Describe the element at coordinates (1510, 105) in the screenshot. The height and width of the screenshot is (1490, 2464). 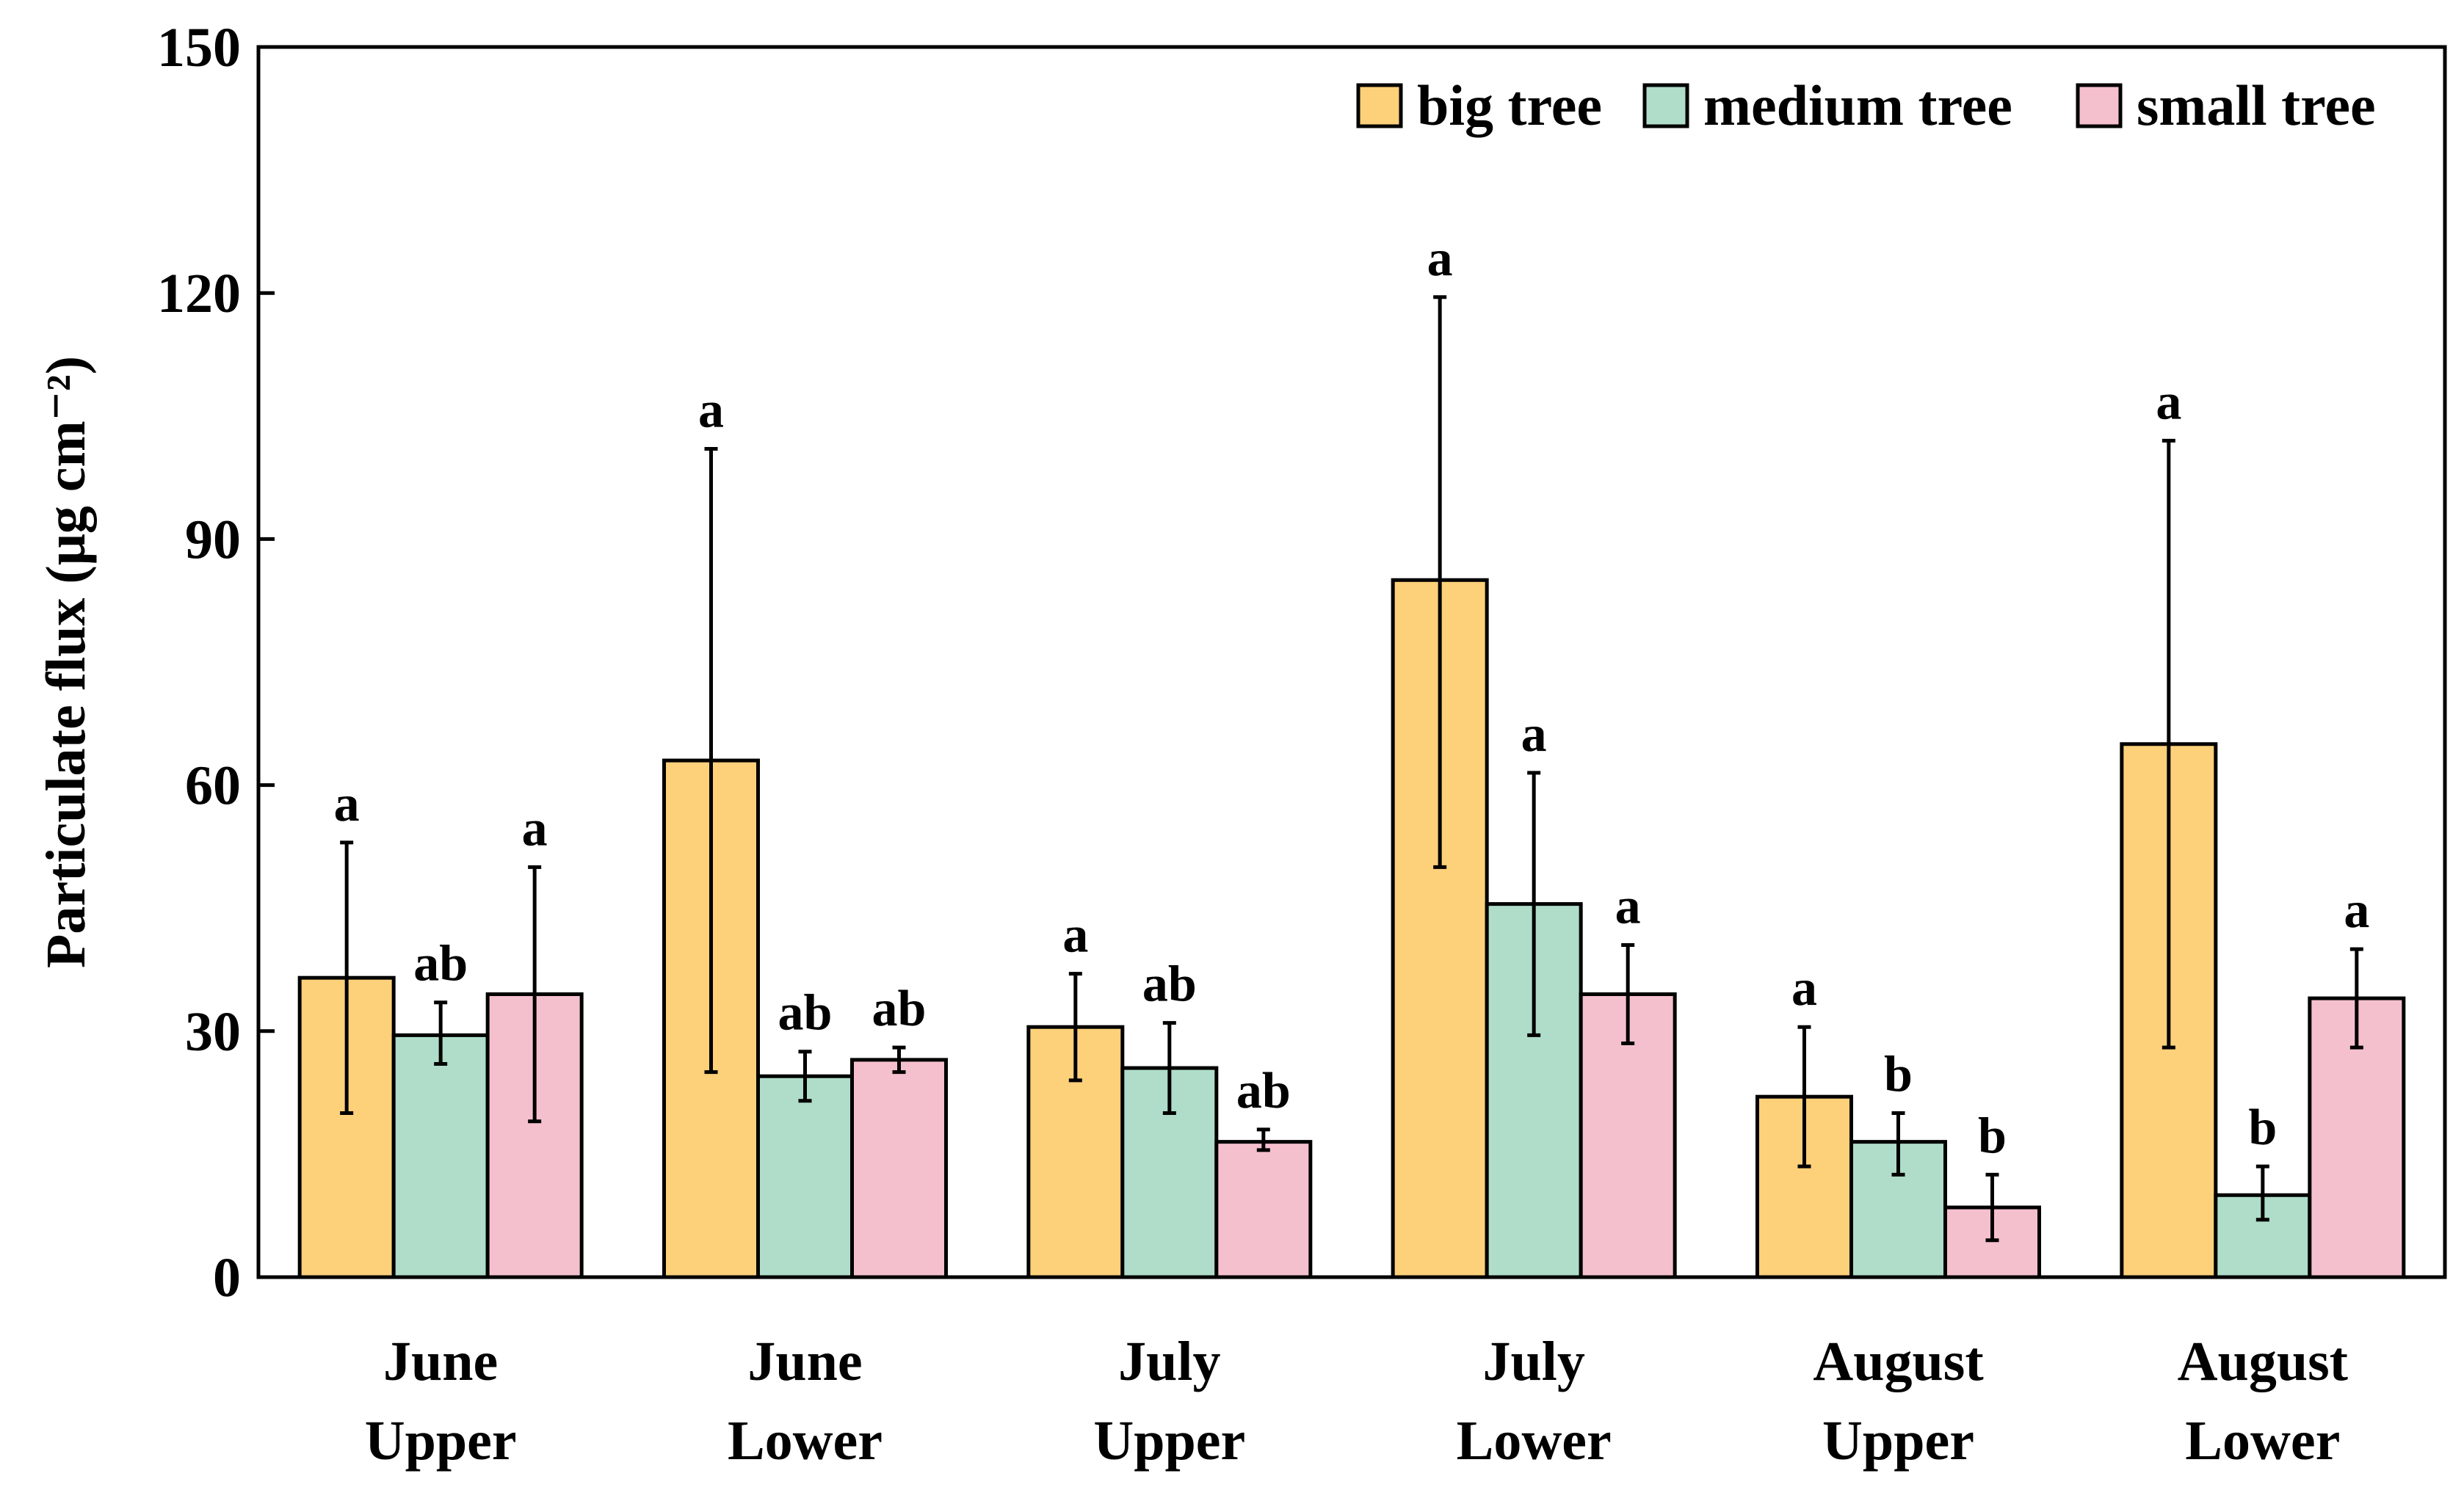
I see `legend-label: big tree` at that location.